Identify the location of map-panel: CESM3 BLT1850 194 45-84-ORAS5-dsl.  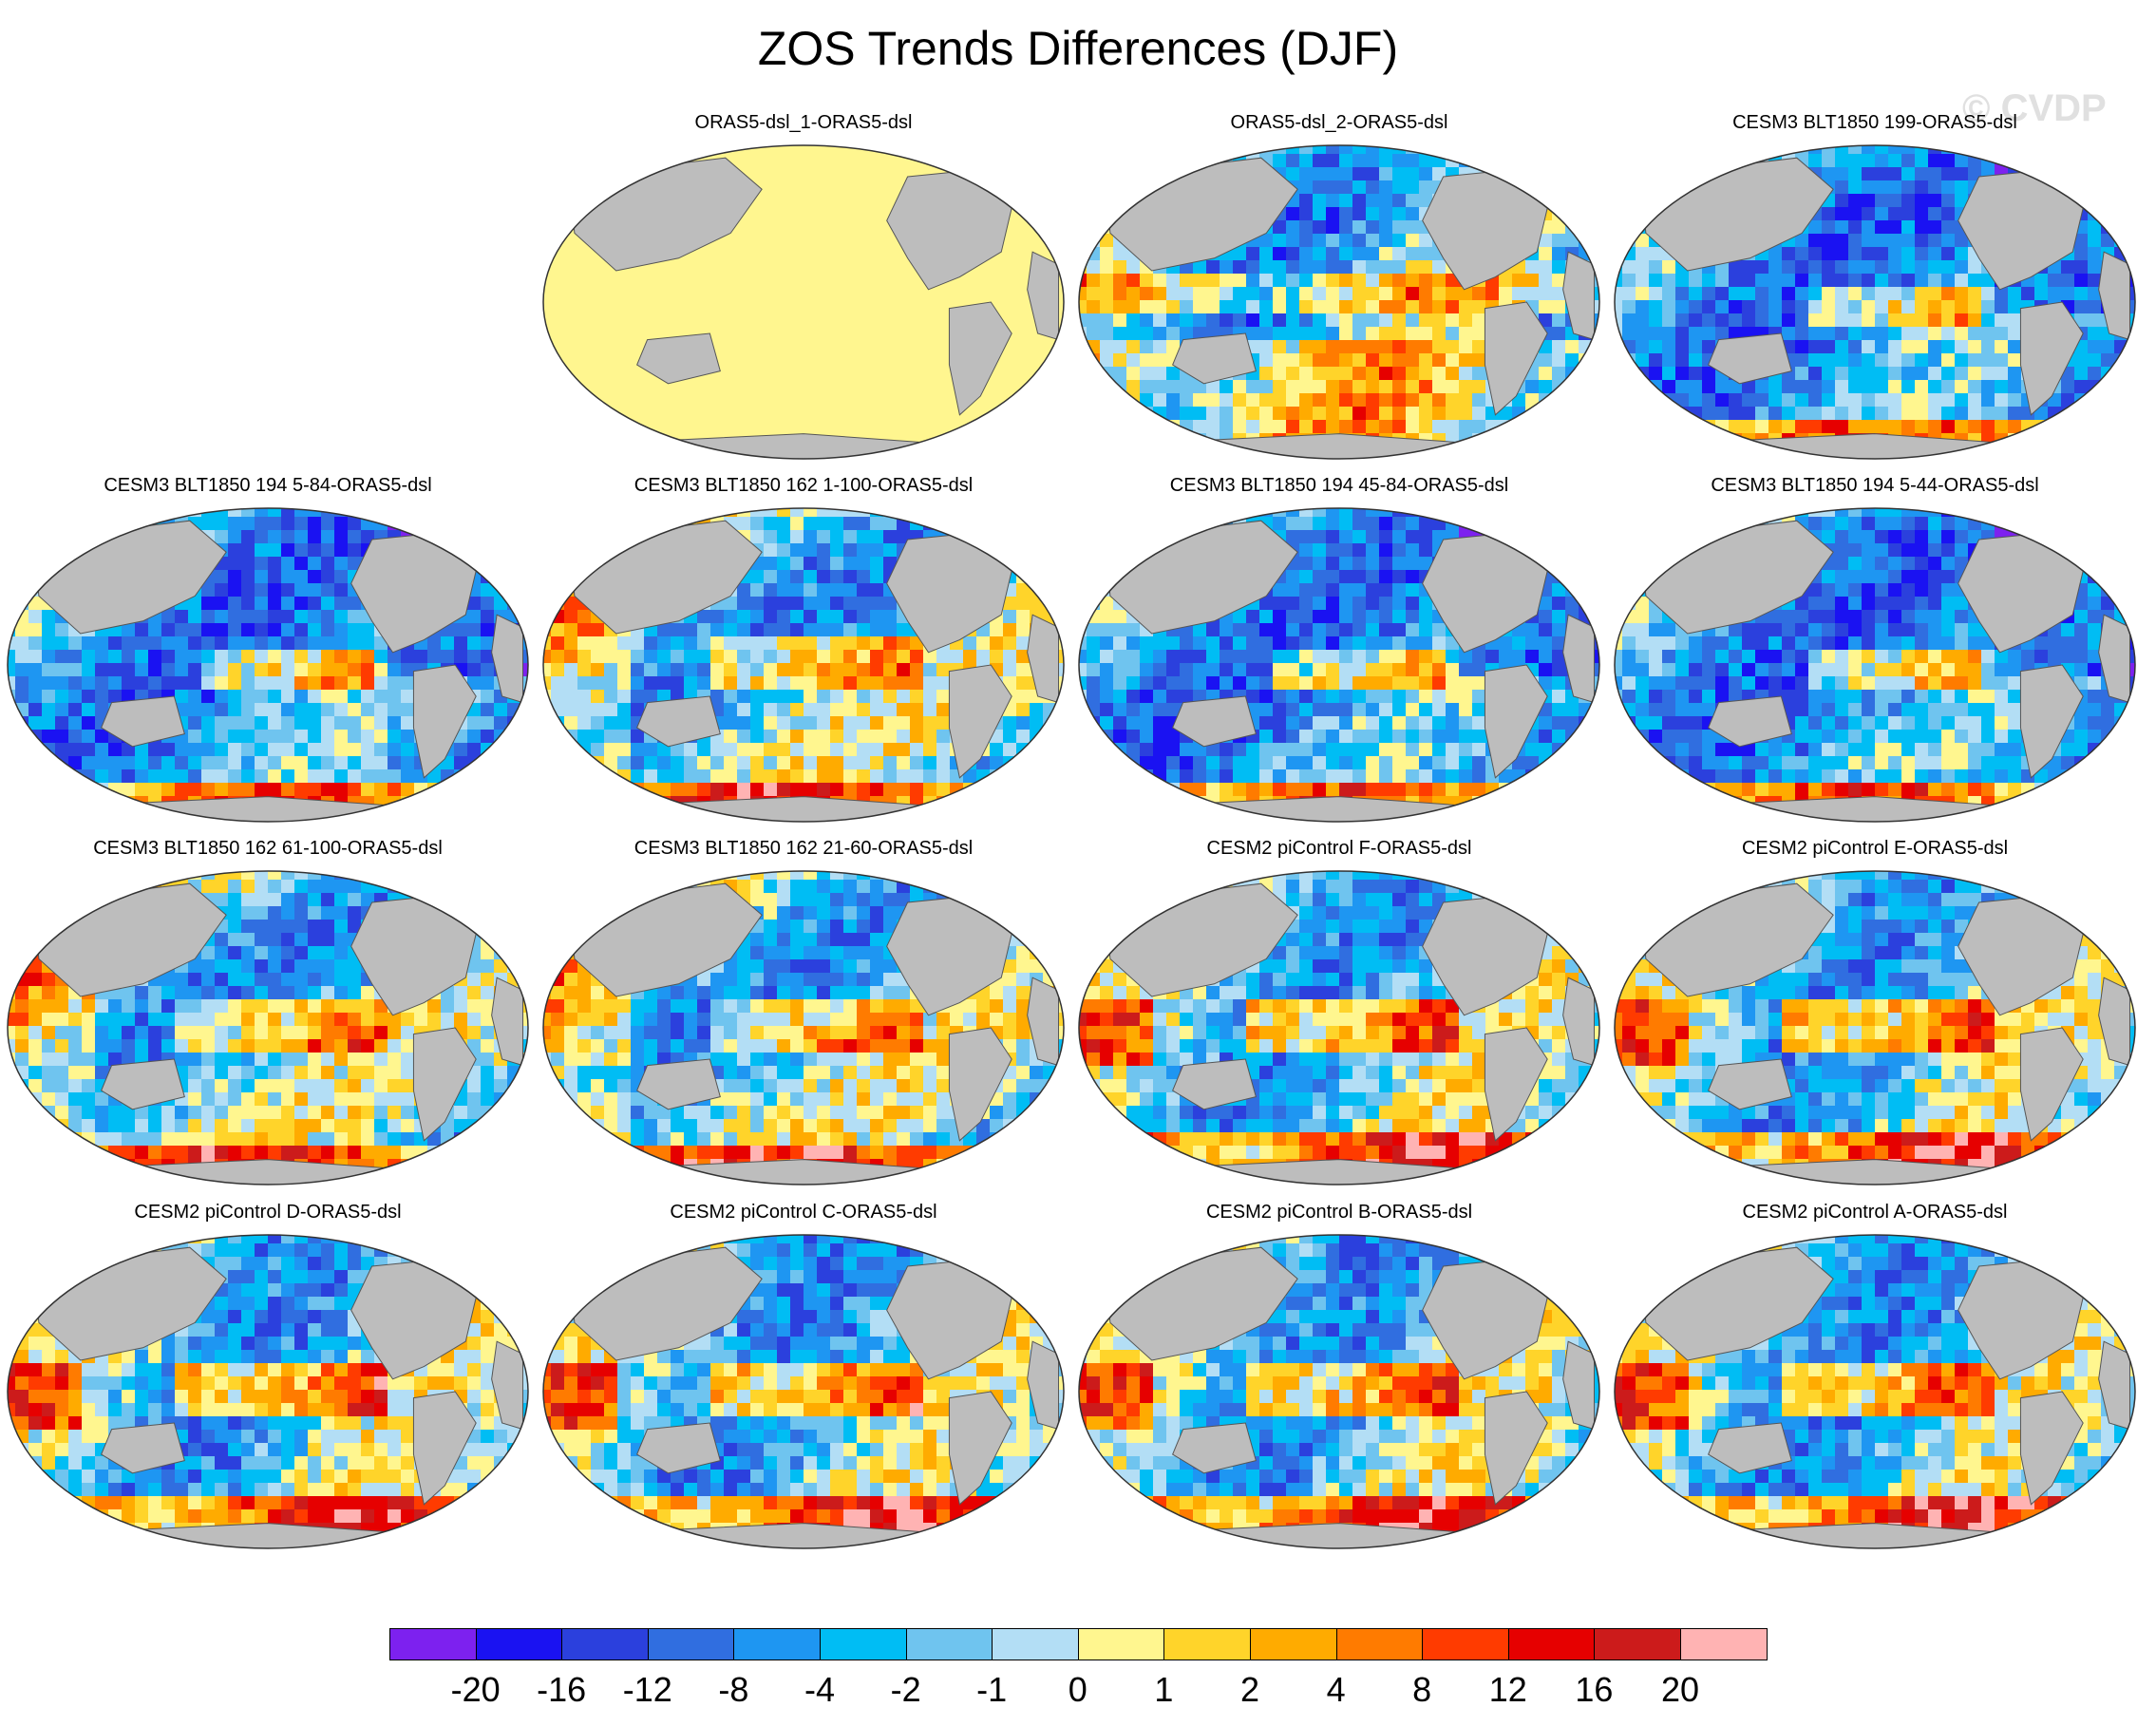
(1339, 653).